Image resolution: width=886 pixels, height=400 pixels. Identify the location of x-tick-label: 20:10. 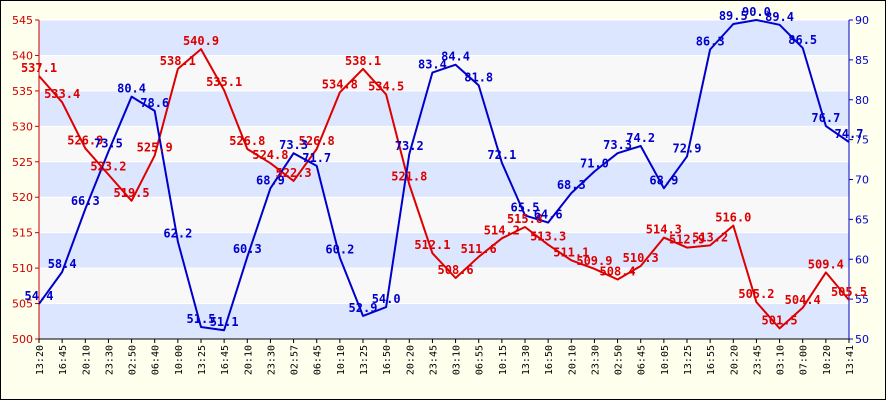
(248, 360).